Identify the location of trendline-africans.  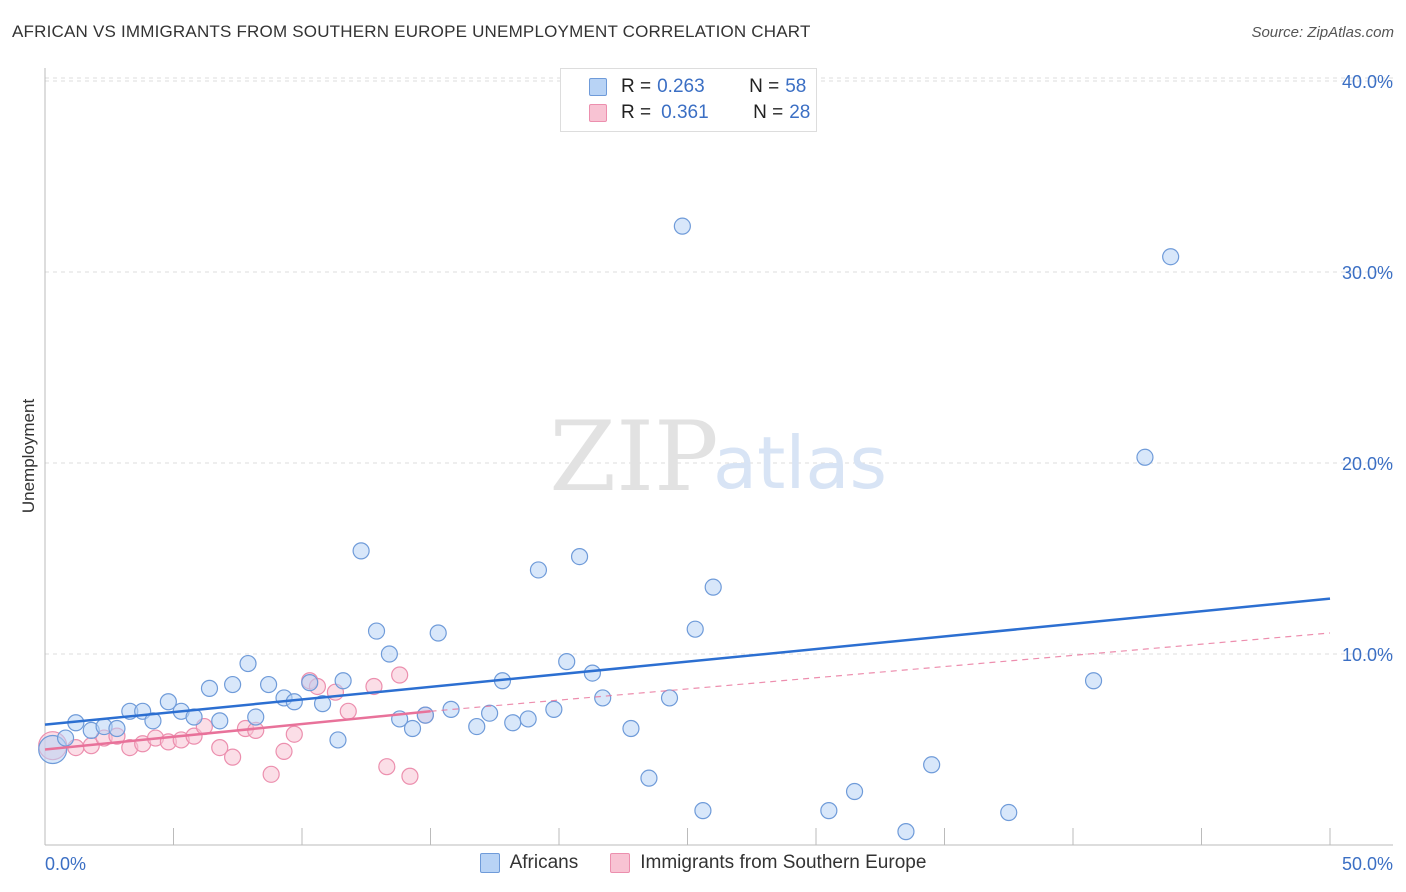
(687, 661).